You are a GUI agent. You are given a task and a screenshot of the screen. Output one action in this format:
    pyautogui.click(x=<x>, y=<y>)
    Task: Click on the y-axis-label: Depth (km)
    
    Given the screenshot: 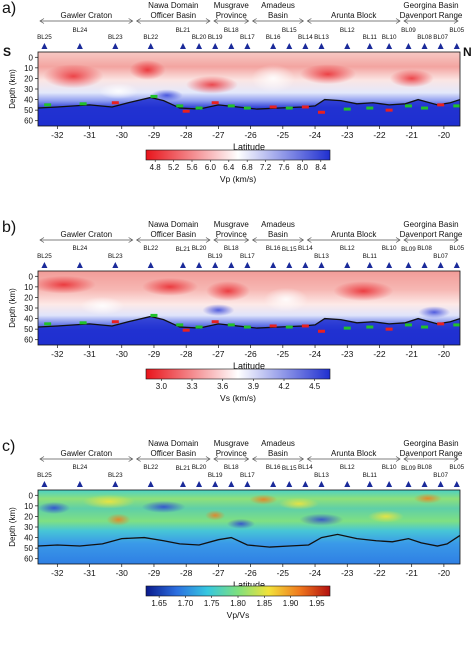 What is the action you would take?
    pyautogui.click(x=12, y=89)
    